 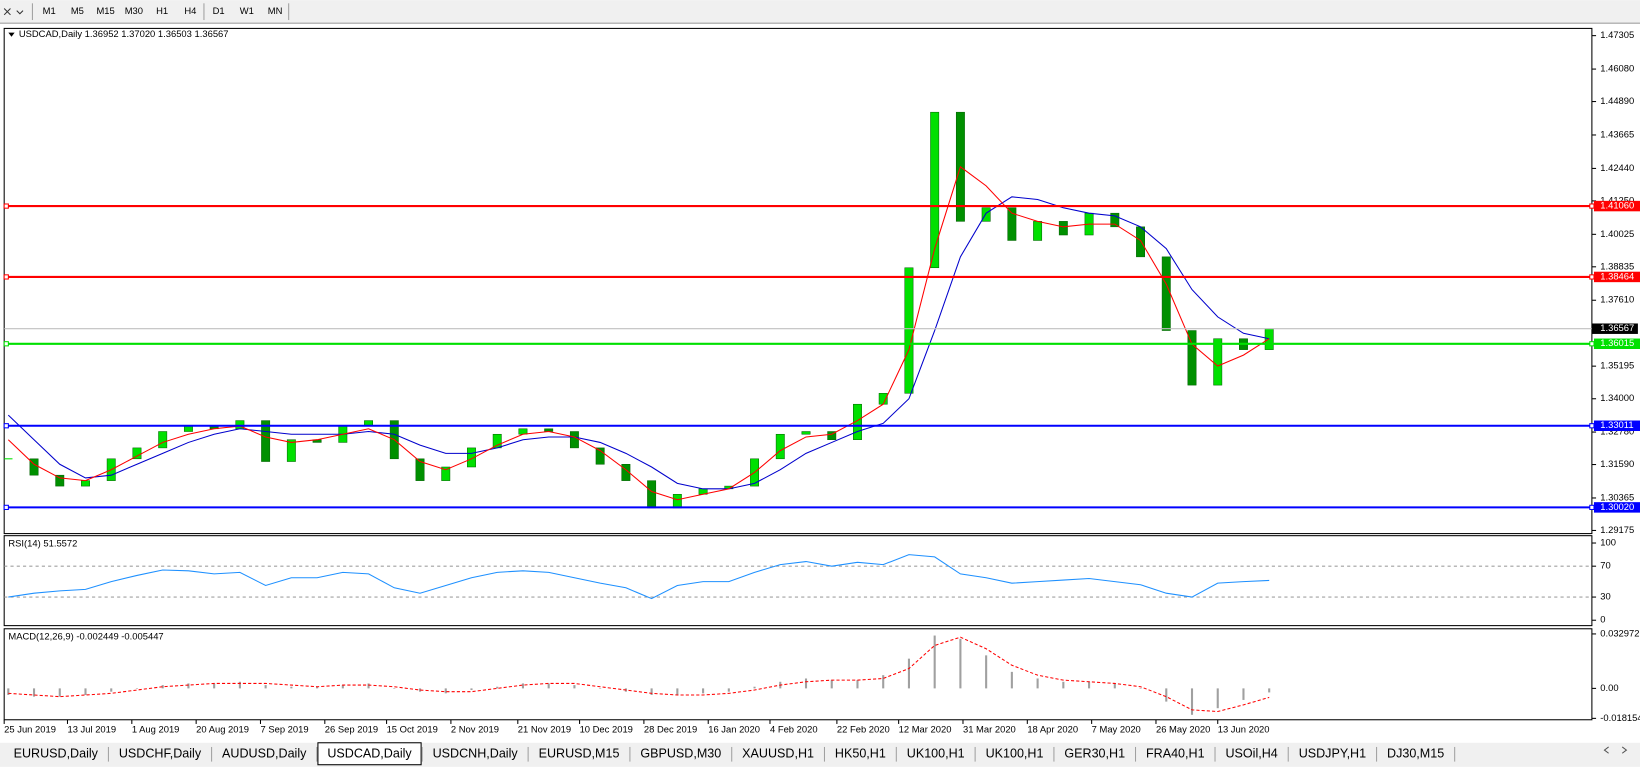 What do you see at coordinates (134, 10) in the screenshot?
I see `timeframe-button: M30` at bounding box center [134, 10].